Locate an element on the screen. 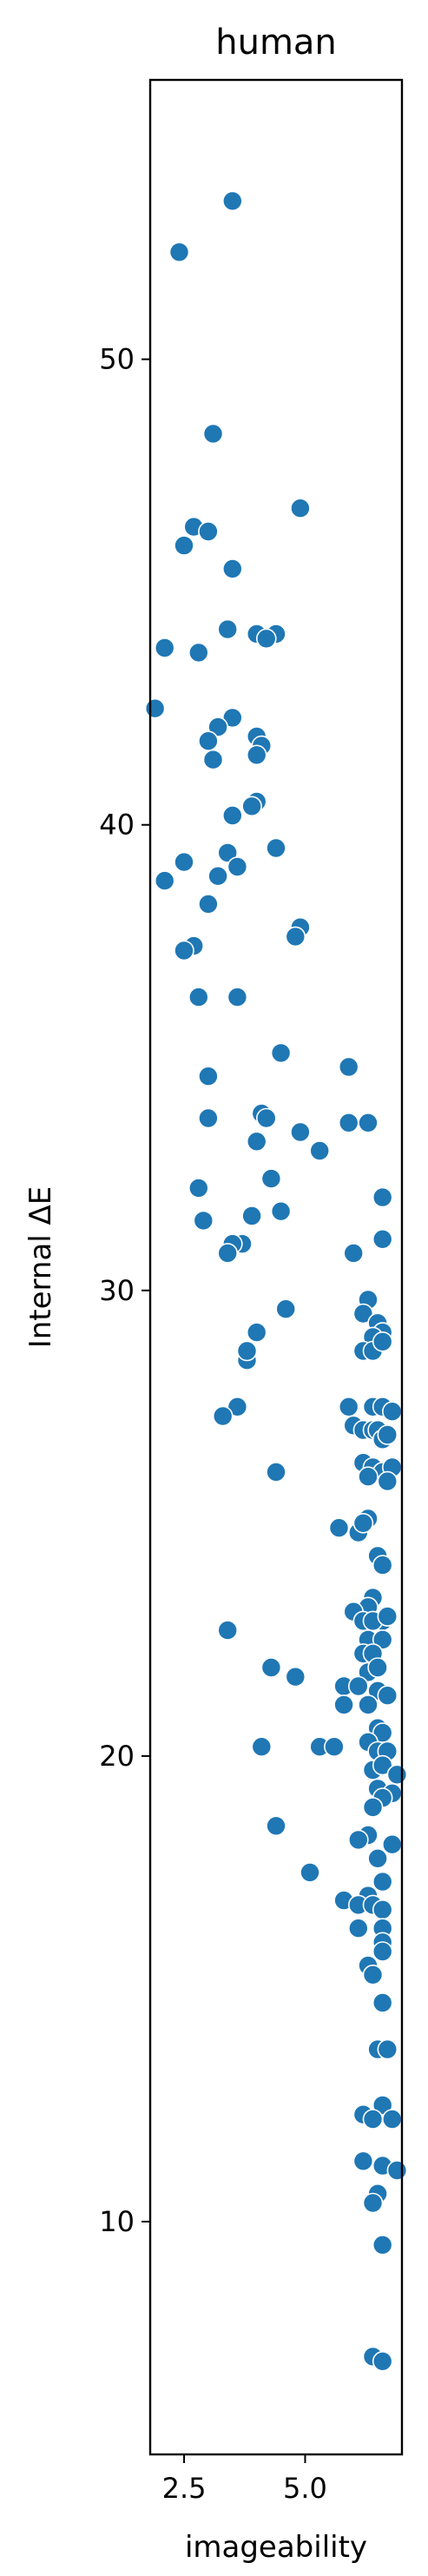 This screenshot has height=2576, width=428. y-axis-ticks: 10 20 30 40 50 is located at coordinates (125, 1290).